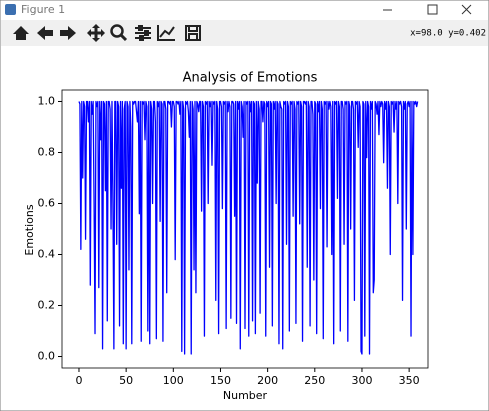  What do you see at coordinates (21, 33) in the screenshot?
I see `home-button` at bounding box center [21, 33].